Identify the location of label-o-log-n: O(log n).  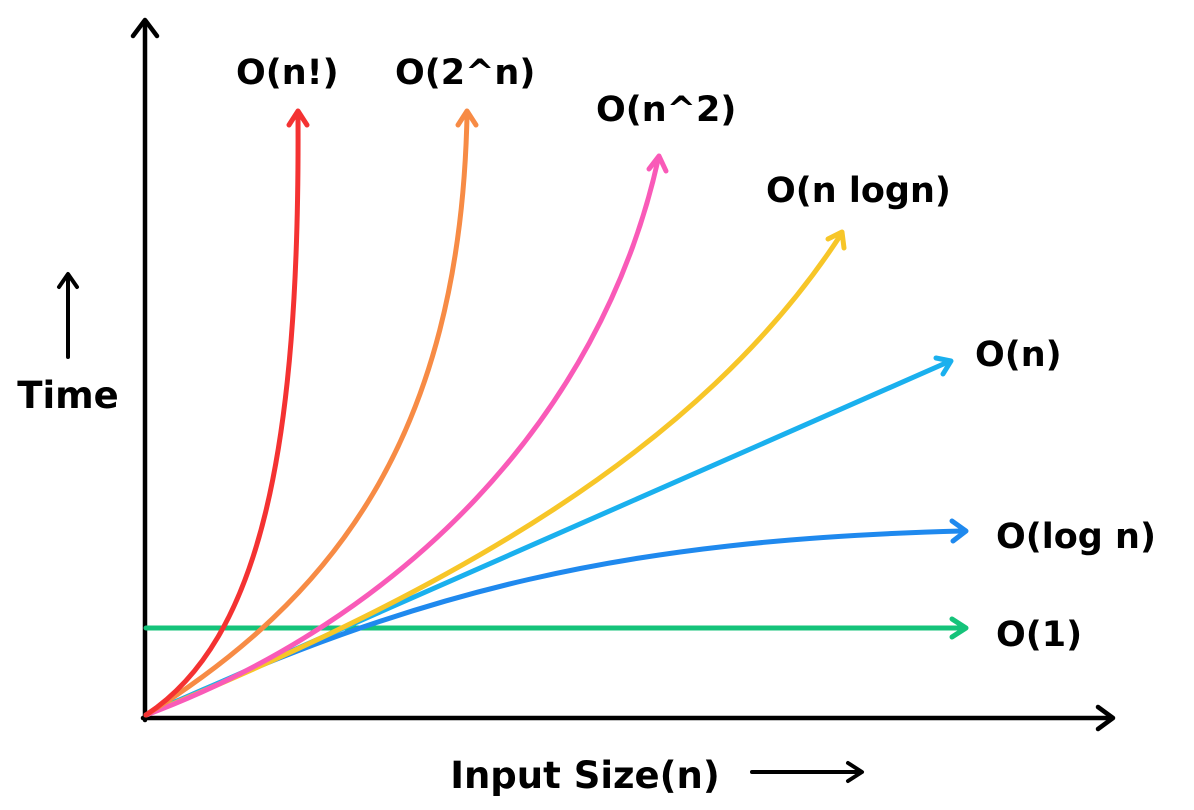
(1076, 537).